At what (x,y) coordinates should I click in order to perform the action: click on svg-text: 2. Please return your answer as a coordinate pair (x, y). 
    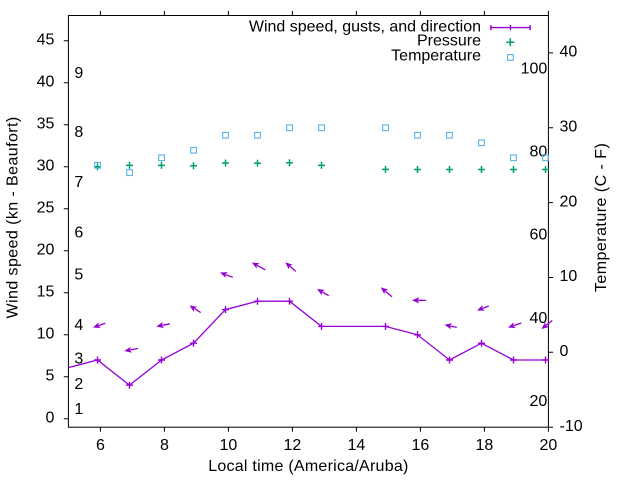
    Looking at the image, I should click on (78, 384).